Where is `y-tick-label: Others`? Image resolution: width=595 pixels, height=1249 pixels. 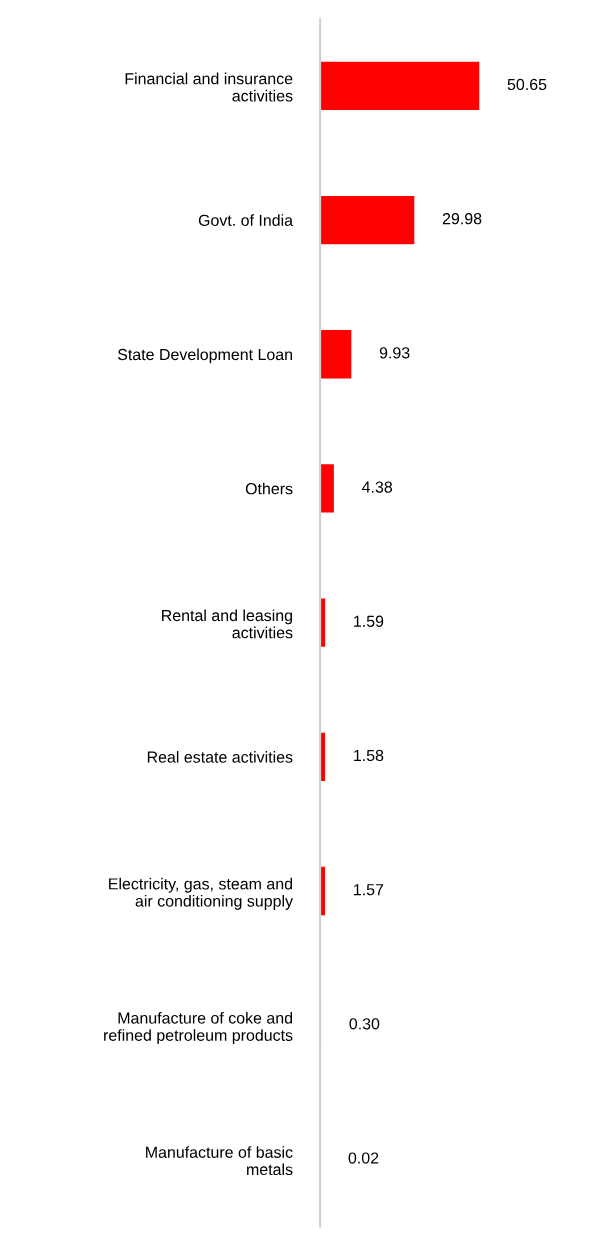 y-tick-label: Others is located at coordinates (269, 488).